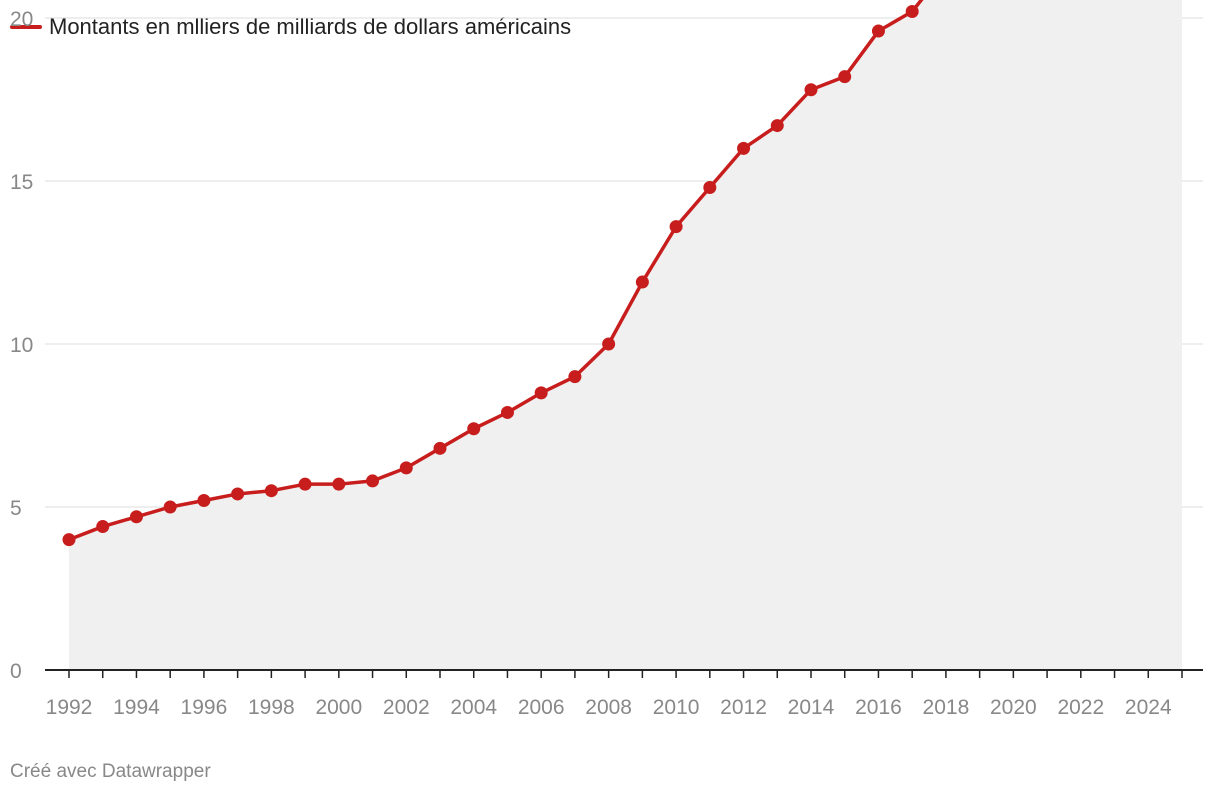  What do you see at coordinates (1148, 707) in the screenshot?
I see `x-tick-label: 2024` at bounding box center [1148, 707].